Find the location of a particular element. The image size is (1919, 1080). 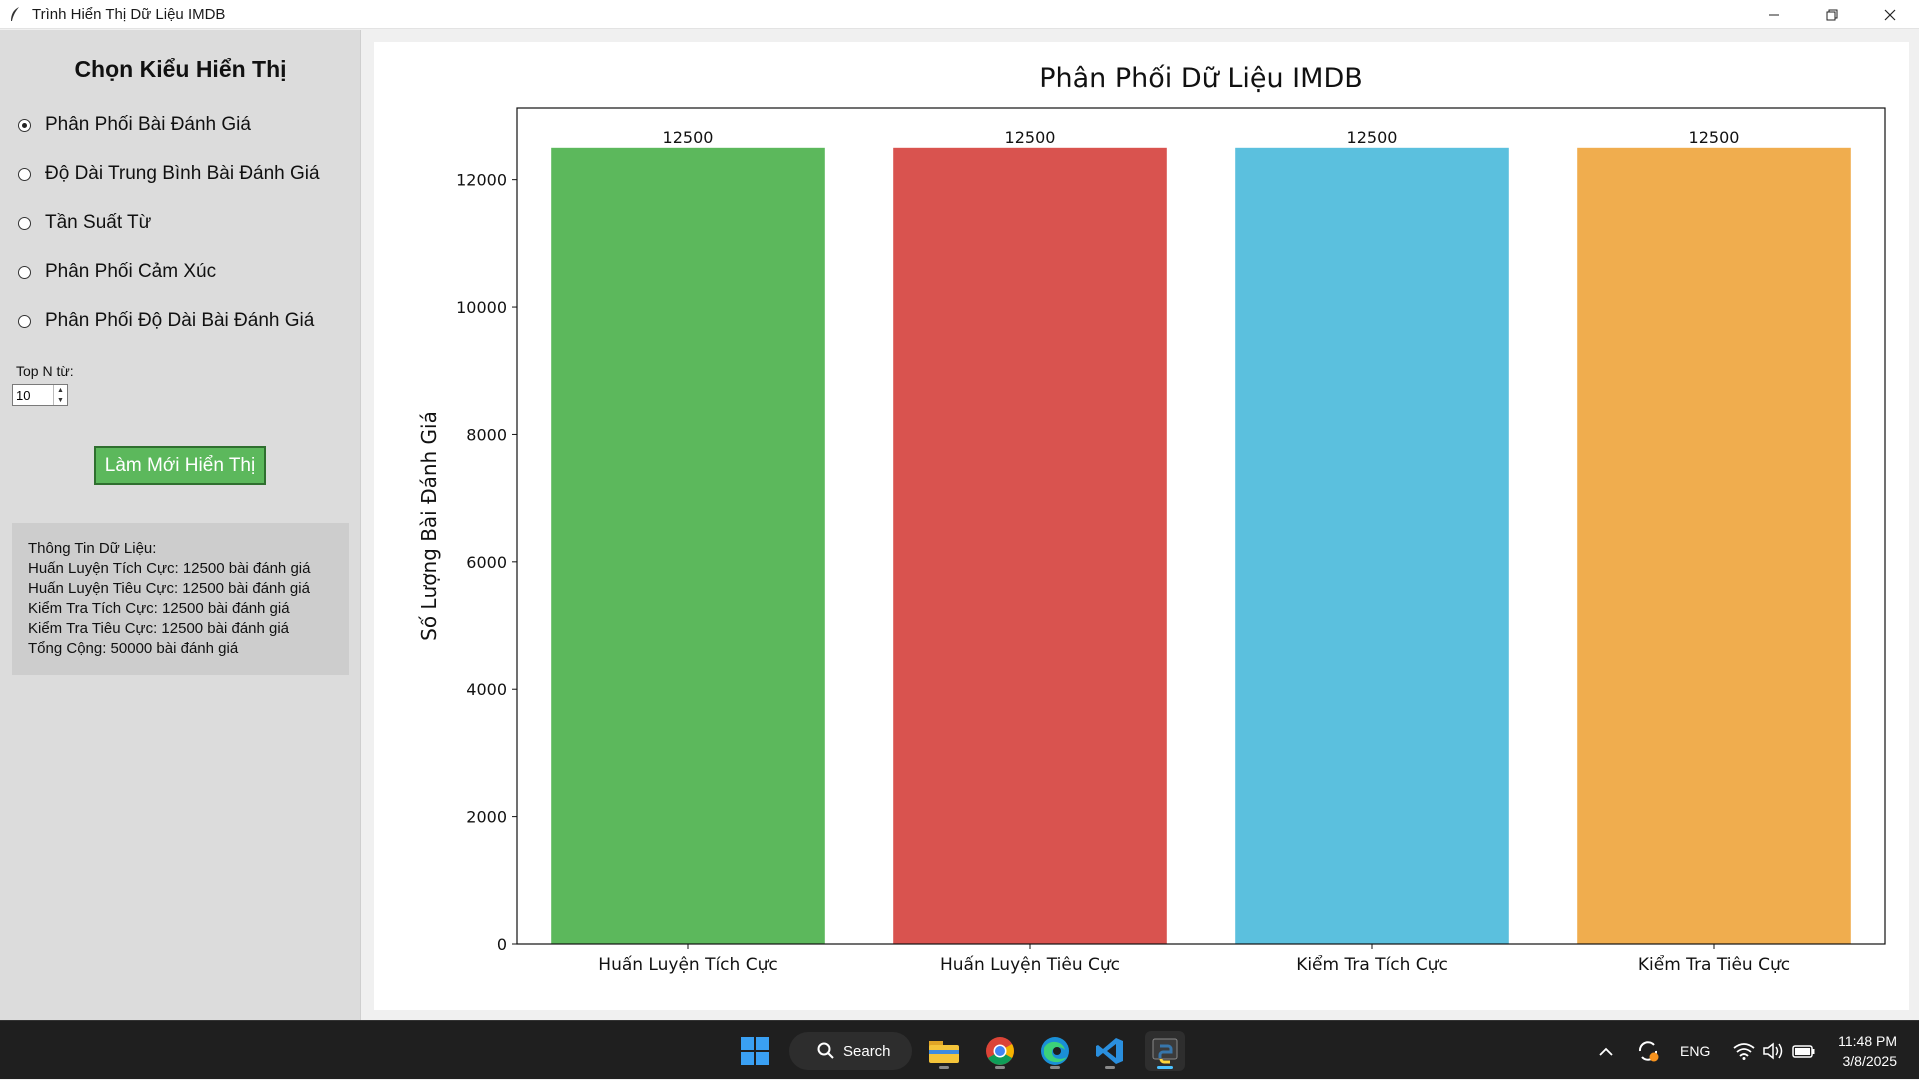

radio-label: Phân Phối Cảm Xúc is located at coordinates (131, 271).